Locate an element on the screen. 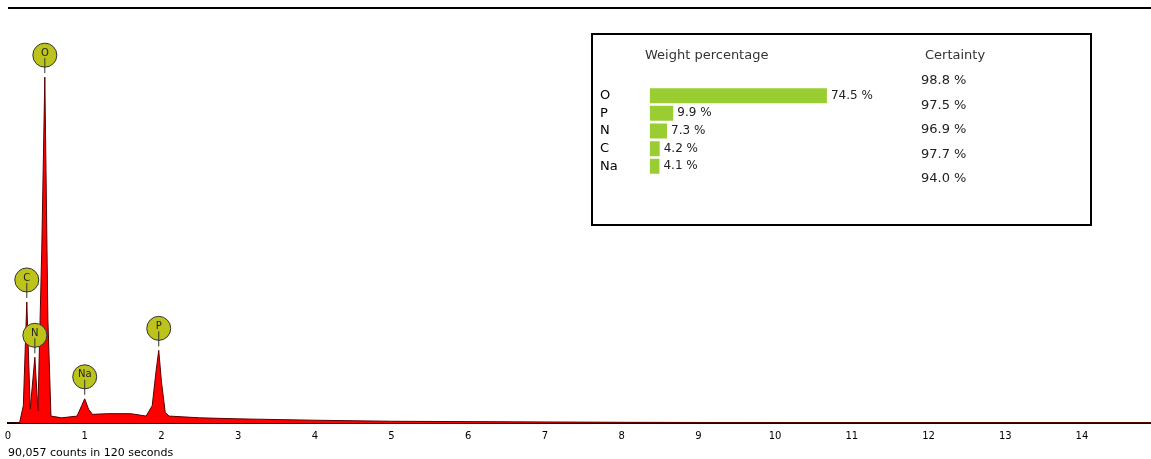 The width and height of the screenshot is (1151, 459). annotation: Na is located at coordinates (84, 374).